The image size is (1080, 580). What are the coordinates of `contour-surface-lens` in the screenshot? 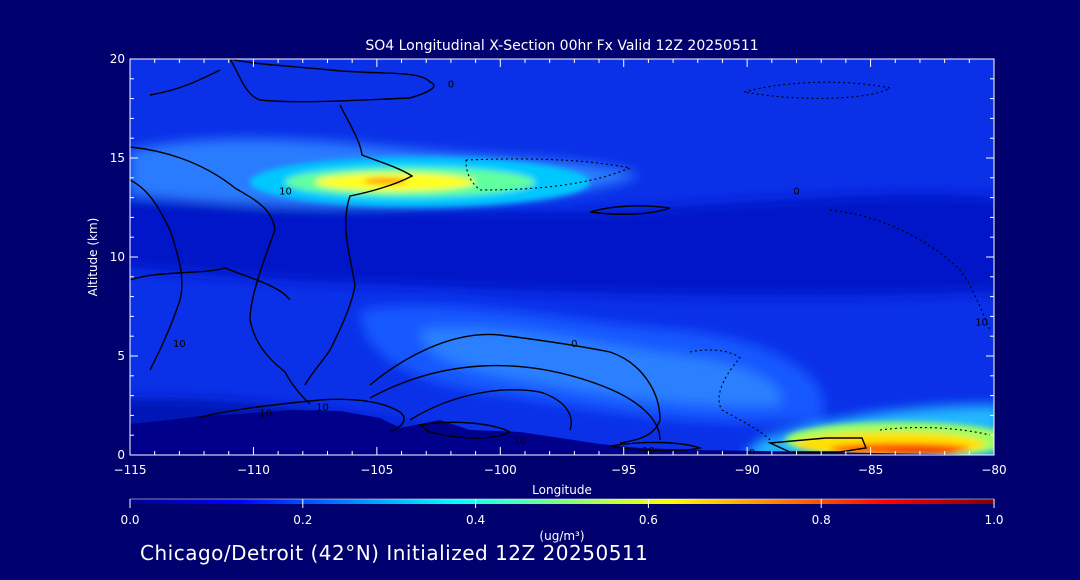 It's located at (656, 446).